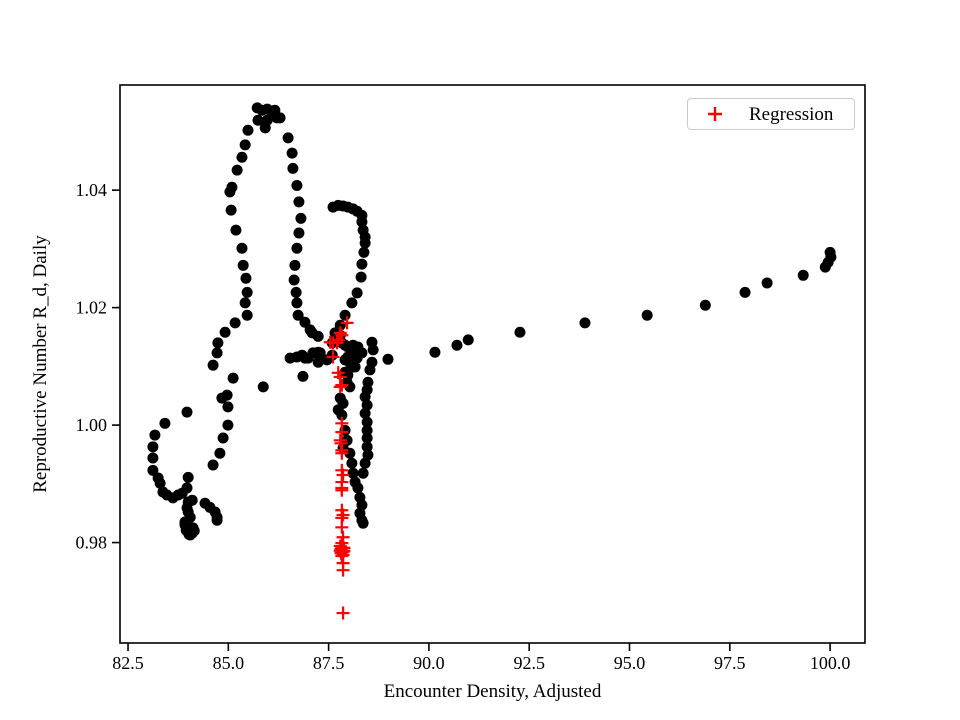  Describe the element at coordinates (329, 663) in the screenshot. I see `x-tick-label: 87.5` at that location.